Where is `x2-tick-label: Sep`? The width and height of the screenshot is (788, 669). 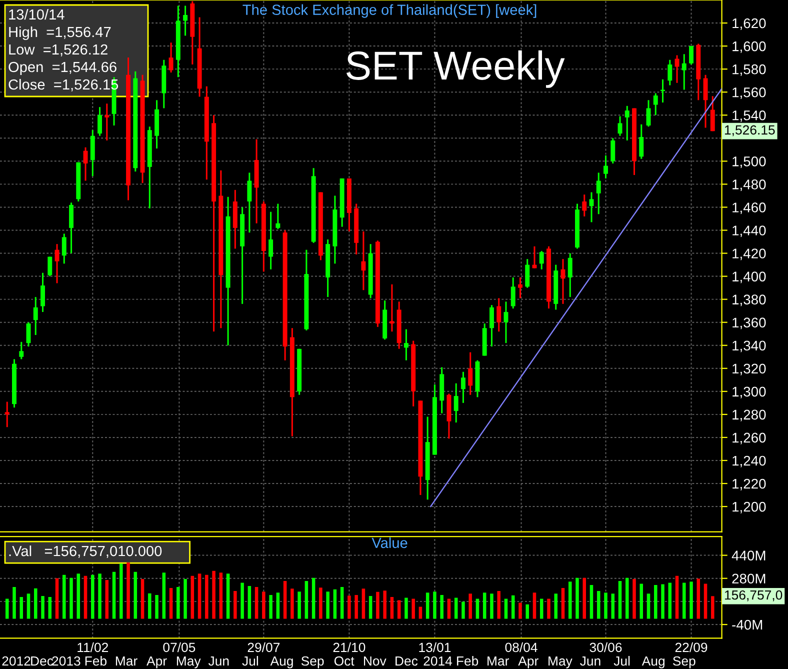
x2-tick-label: Sep is located at coordinates (684, 662).